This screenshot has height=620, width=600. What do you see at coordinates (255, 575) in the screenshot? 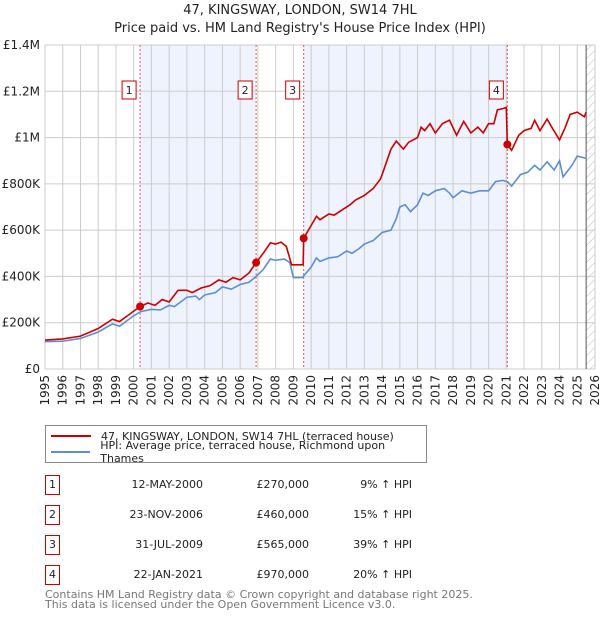
I see `transaction-row: 4 22-JAN-2021 £970,000 20% ↑ HPI` at bounding box center [255, 575].